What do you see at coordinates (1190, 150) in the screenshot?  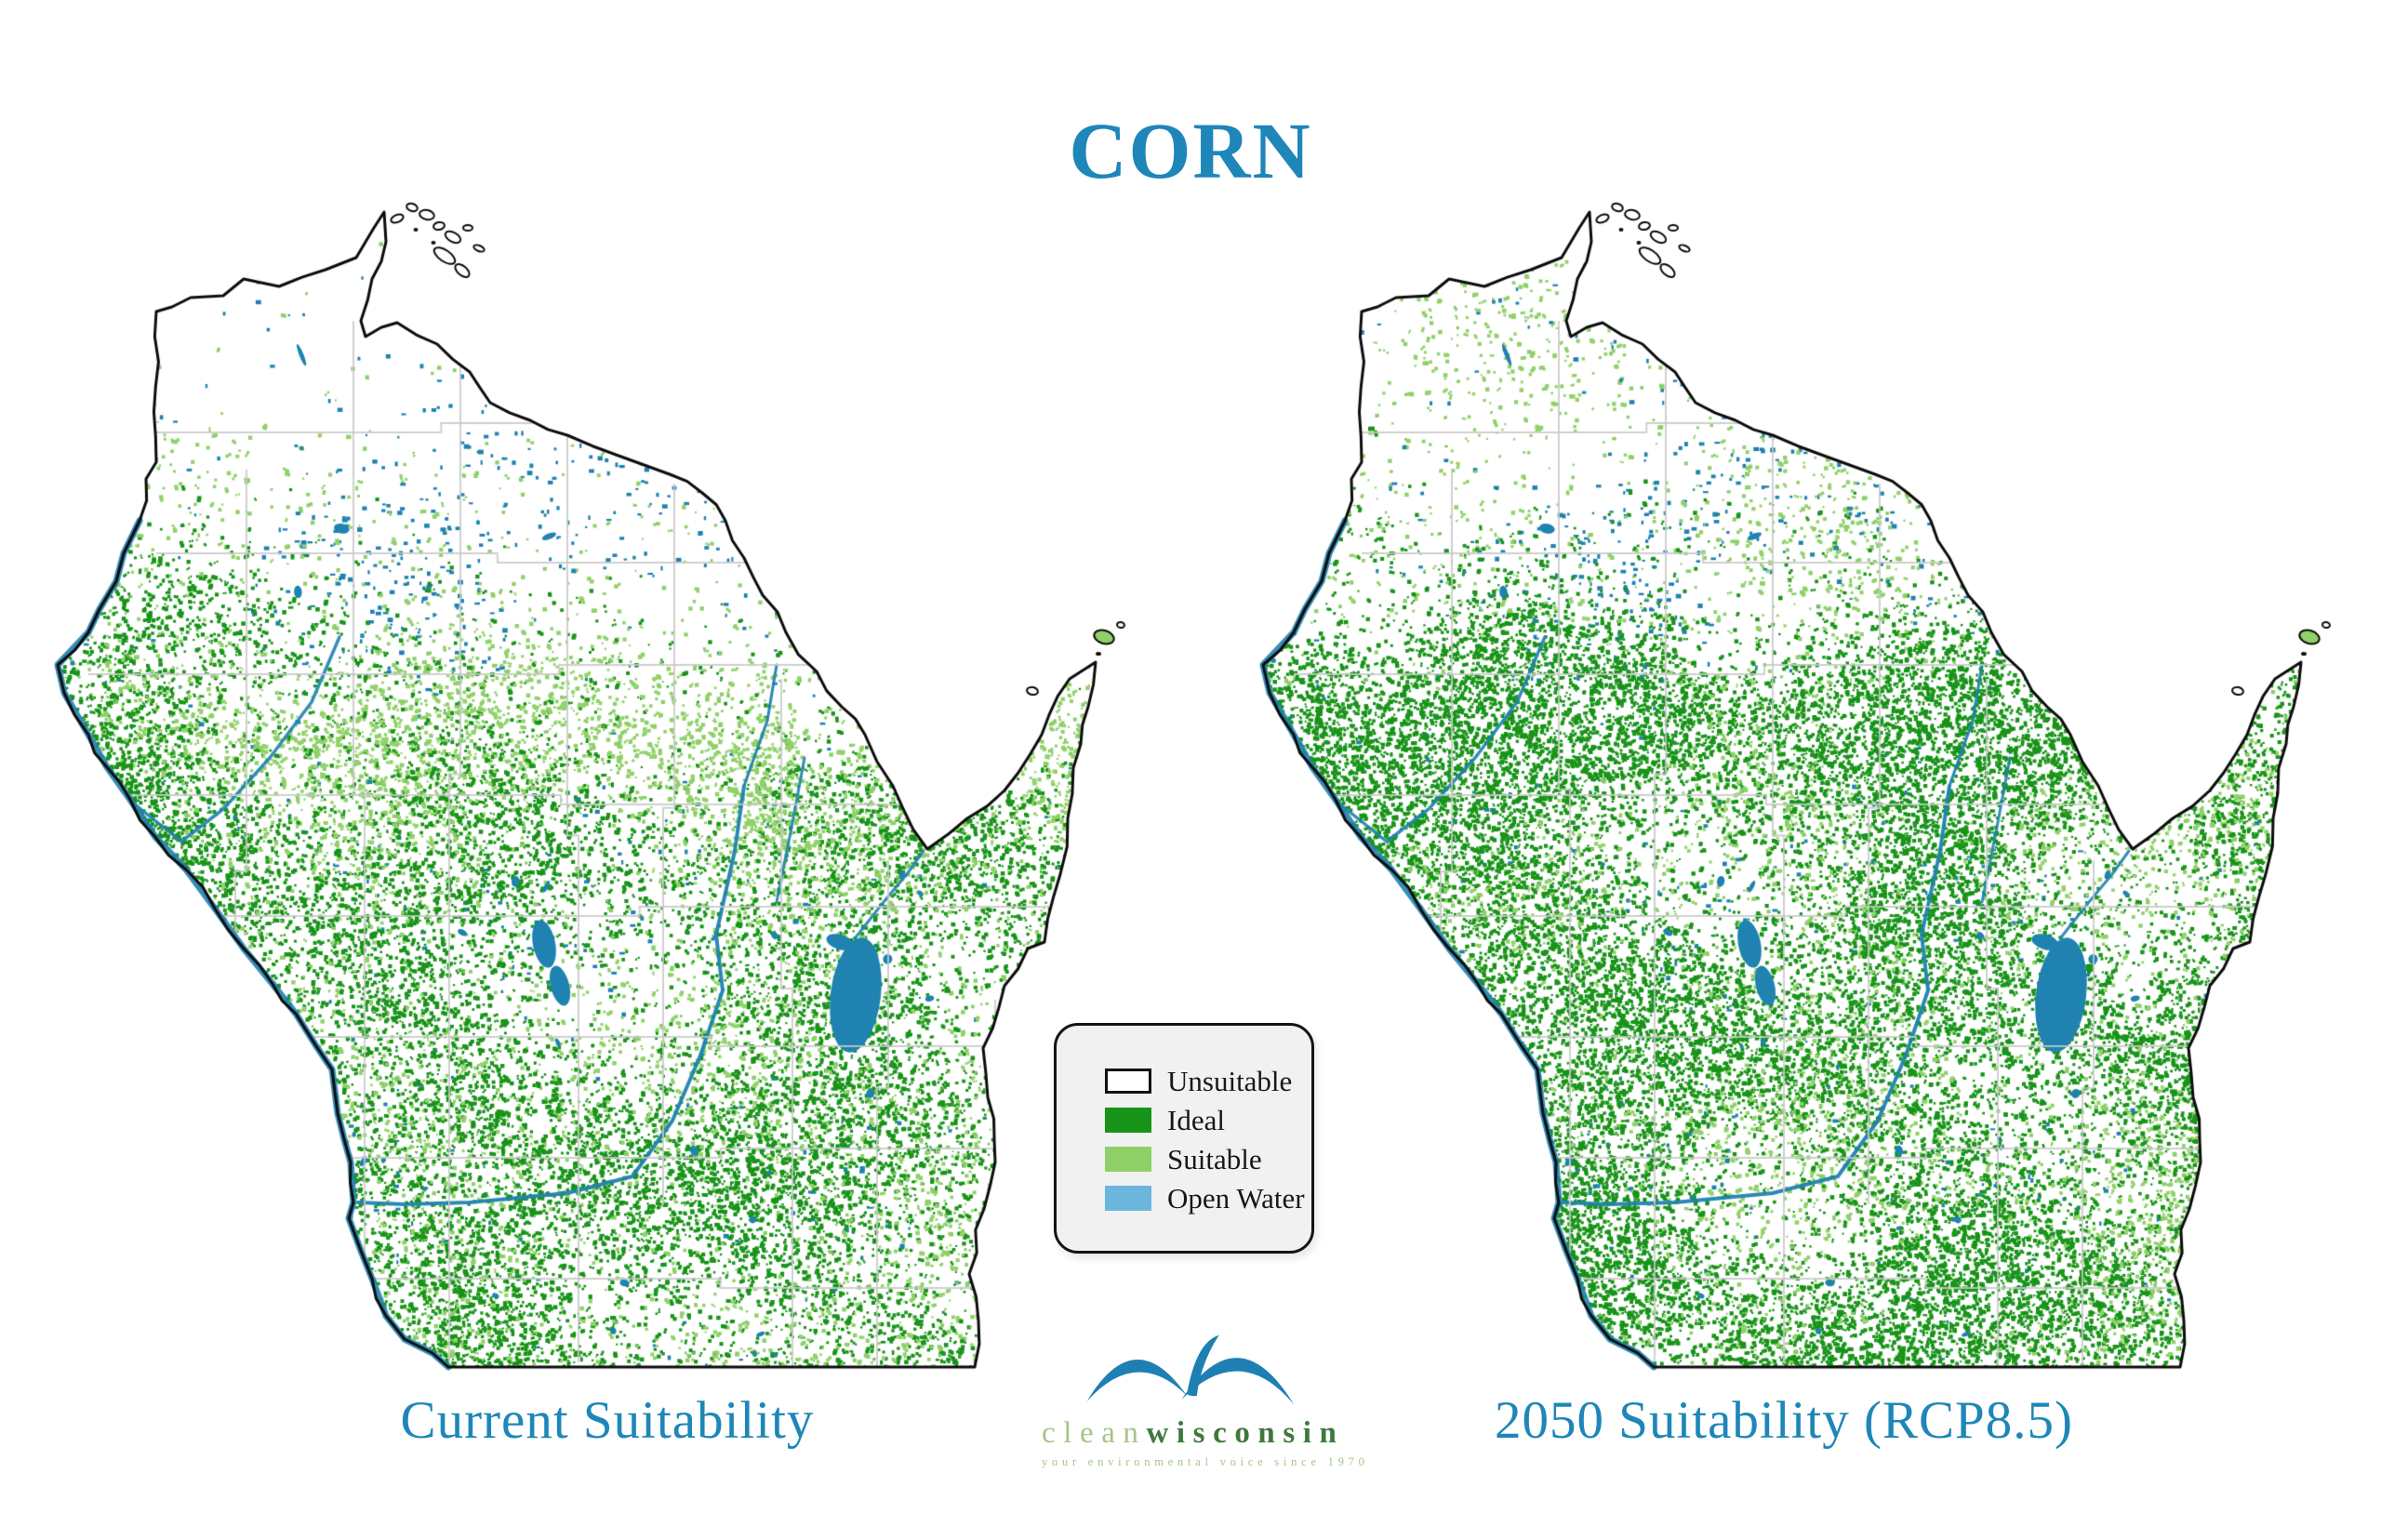 I see `page-title: CORN` at bounding box center [1190, 150].